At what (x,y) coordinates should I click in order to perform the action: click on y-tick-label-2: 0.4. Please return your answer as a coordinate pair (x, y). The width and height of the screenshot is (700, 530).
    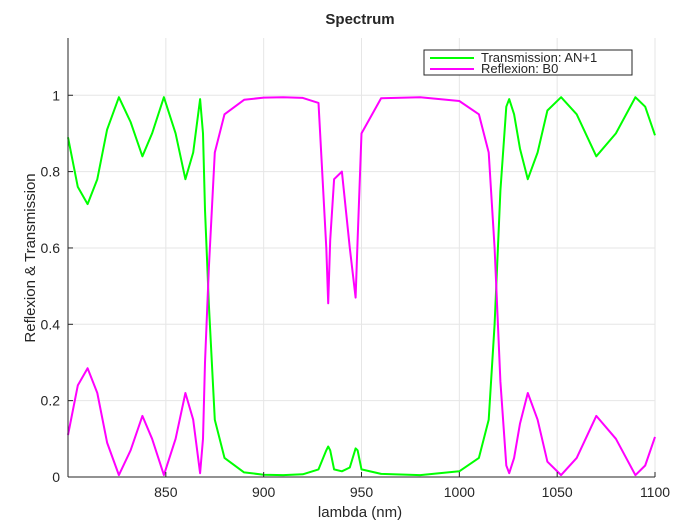
    Looking at the image, I should click on (51, 324).